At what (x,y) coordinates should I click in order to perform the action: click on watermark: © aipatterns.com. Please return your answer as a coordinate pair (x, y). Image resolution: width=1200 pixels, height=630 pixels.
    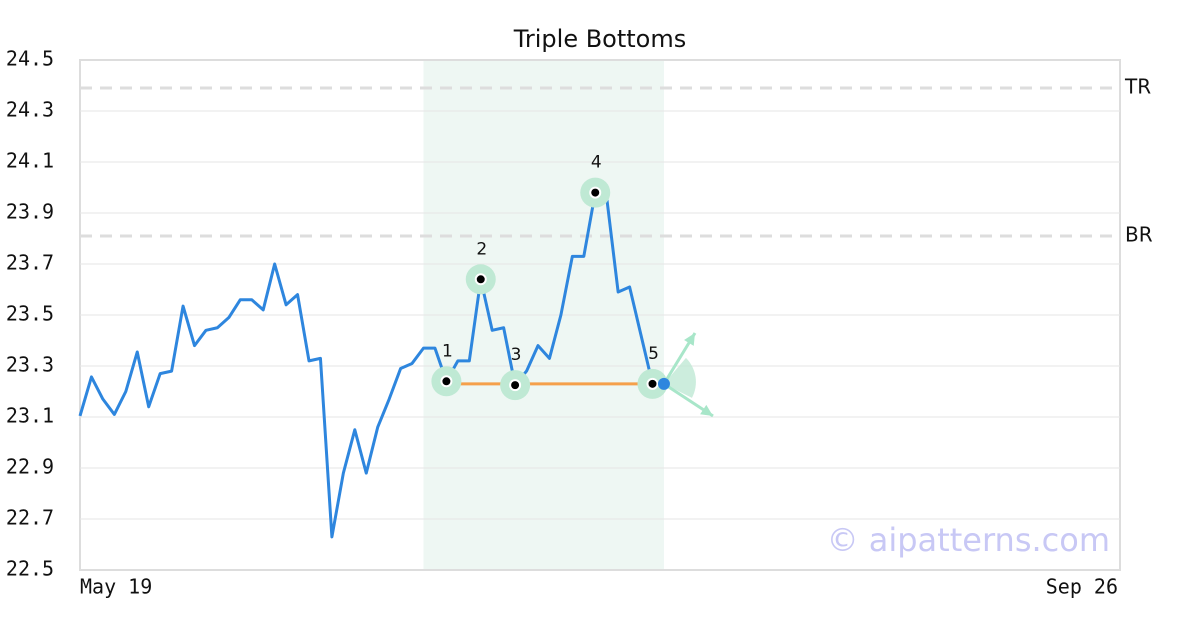
    Looking at the image, I should click on (968, 540).